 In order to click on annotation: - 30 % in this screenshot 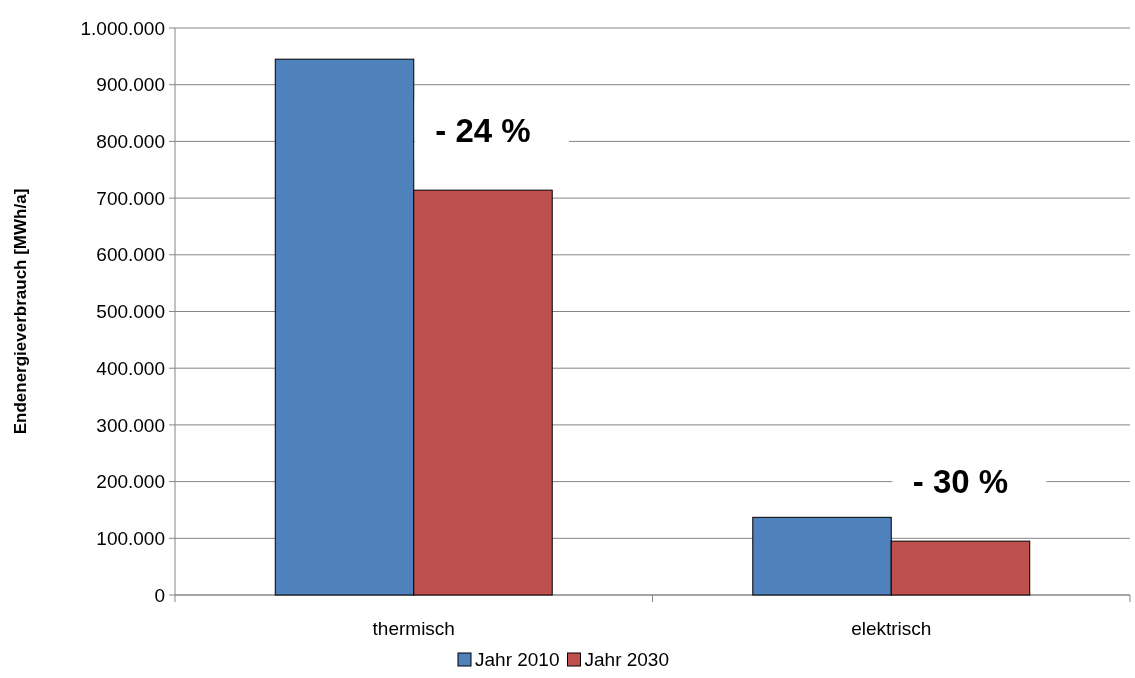, I will do `click(960, 481)`.